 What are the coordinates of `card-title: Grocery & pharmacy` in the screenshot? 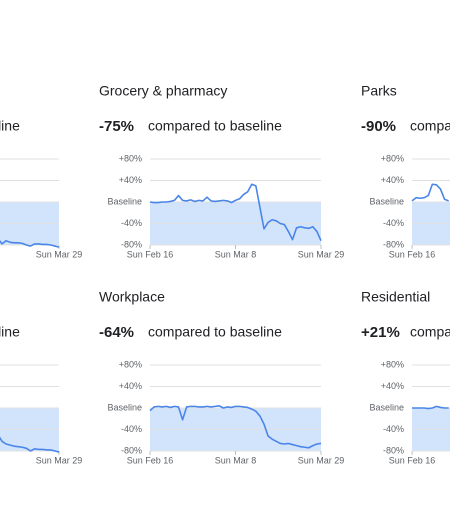 It's located at (163, 91).